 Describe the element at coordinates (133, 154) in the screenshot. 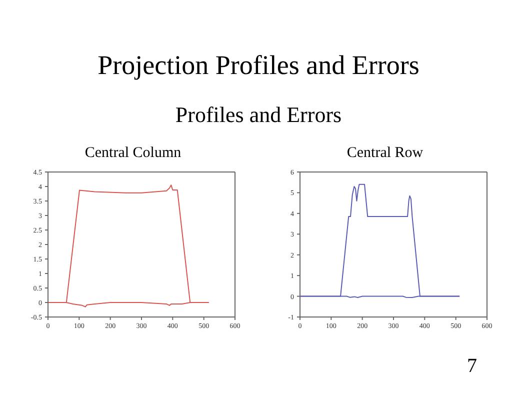

I see `chart-title: Central Column` at that location.